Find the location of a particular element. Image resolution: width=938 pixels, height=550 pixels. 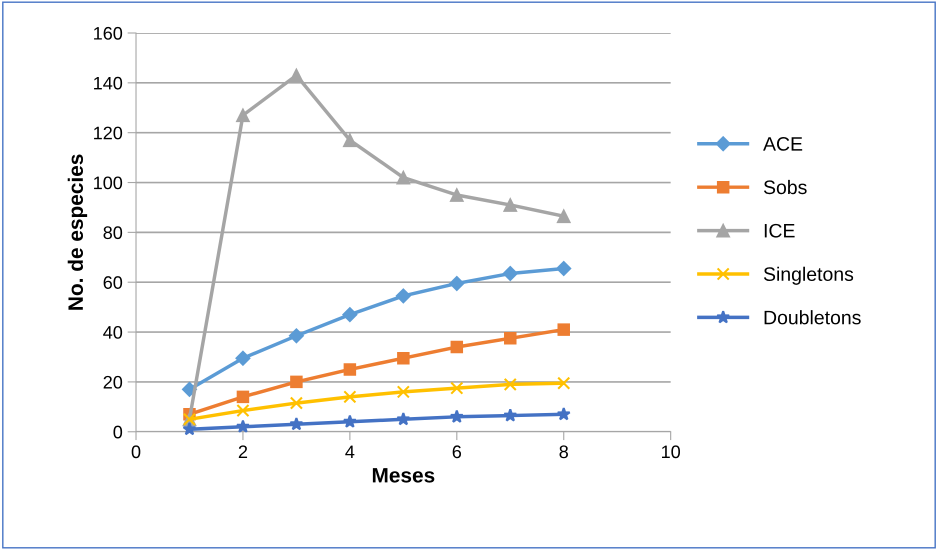

x-tick-label: 2 is located at coordinates (243, 451).